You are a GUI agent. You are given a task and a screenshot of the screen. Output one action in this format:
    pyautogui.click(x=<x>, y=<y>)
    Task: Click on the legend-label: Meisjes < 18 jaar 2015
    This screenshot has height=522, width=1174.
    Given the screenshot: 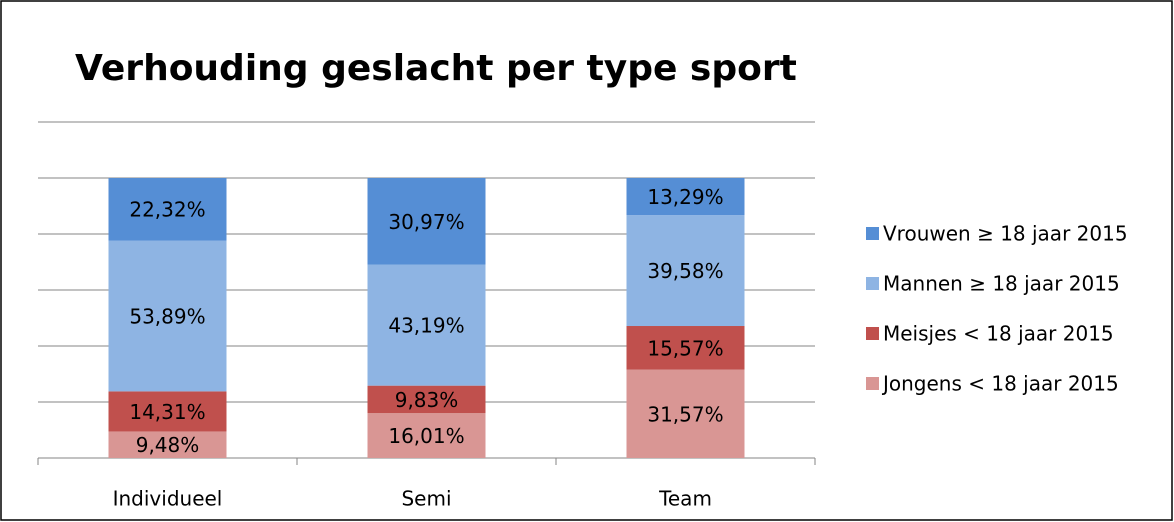 What is the action you would take?
    pyautogui.click(x=998, y=334)
    